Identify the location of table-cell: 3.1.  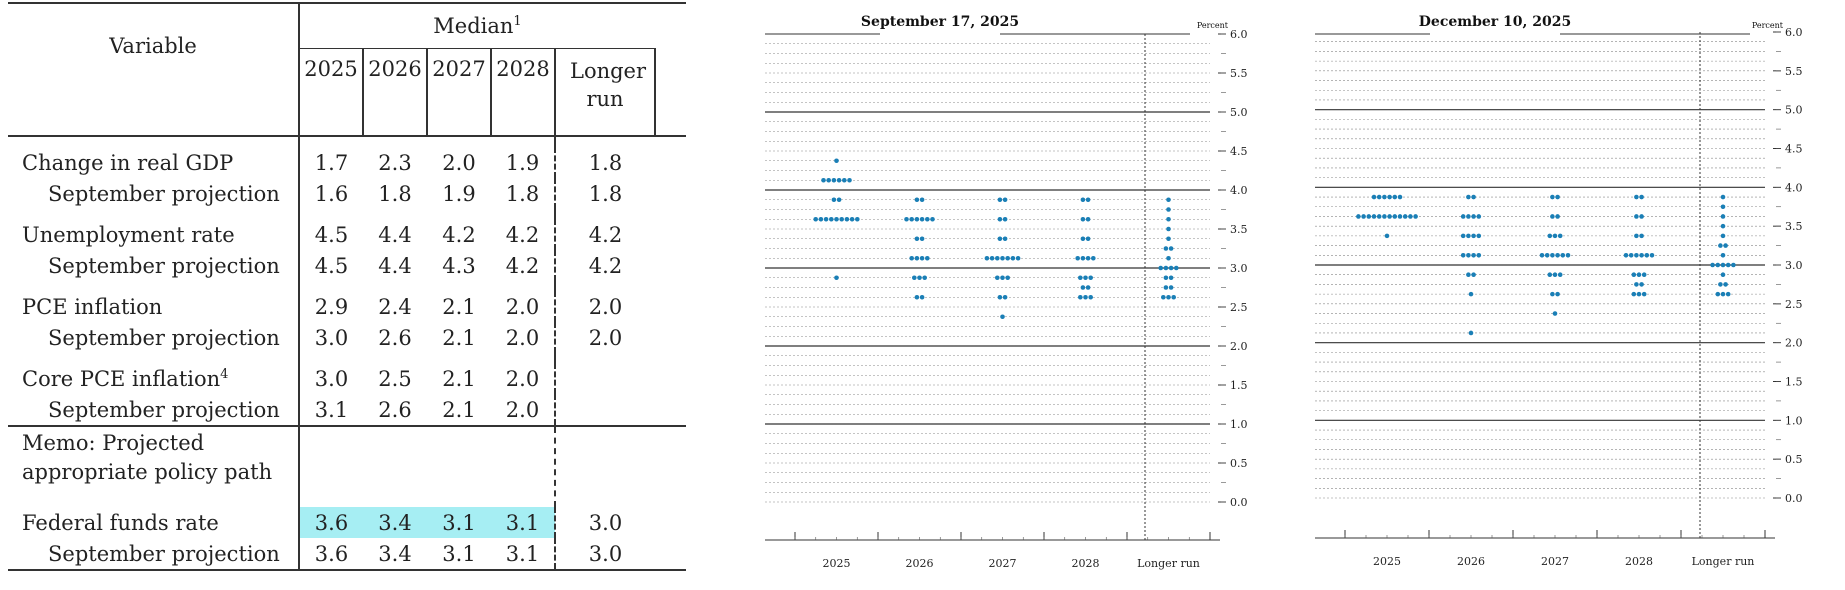
(331, 410).